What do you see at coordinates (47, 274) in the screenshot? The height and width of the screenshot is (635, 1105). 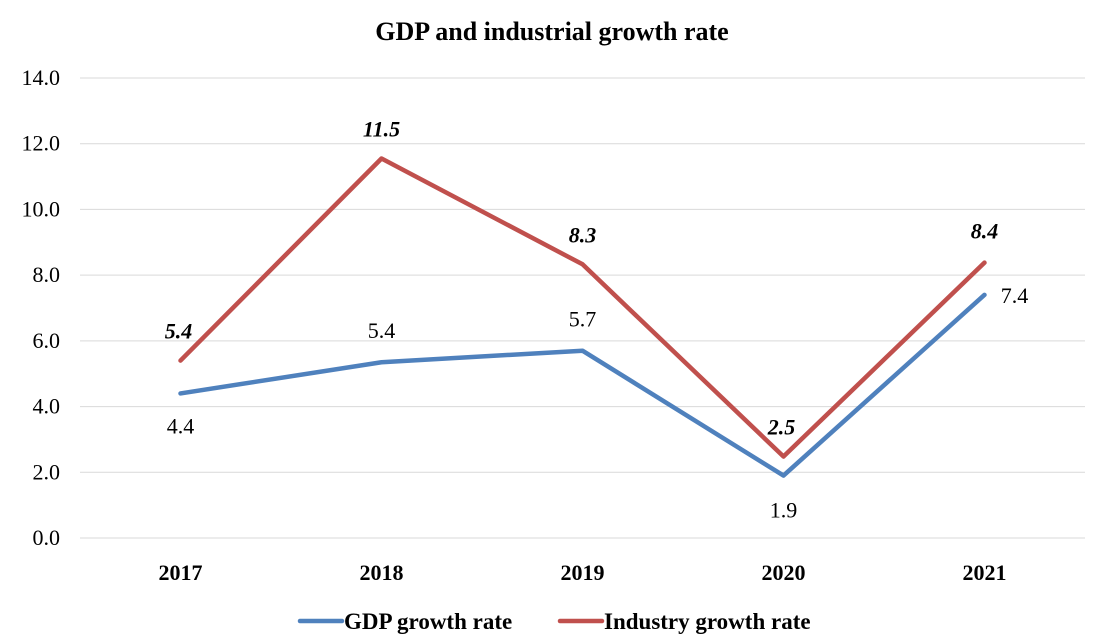 I see `y-tick-label: 8.0` at bounding box center [47, 274].